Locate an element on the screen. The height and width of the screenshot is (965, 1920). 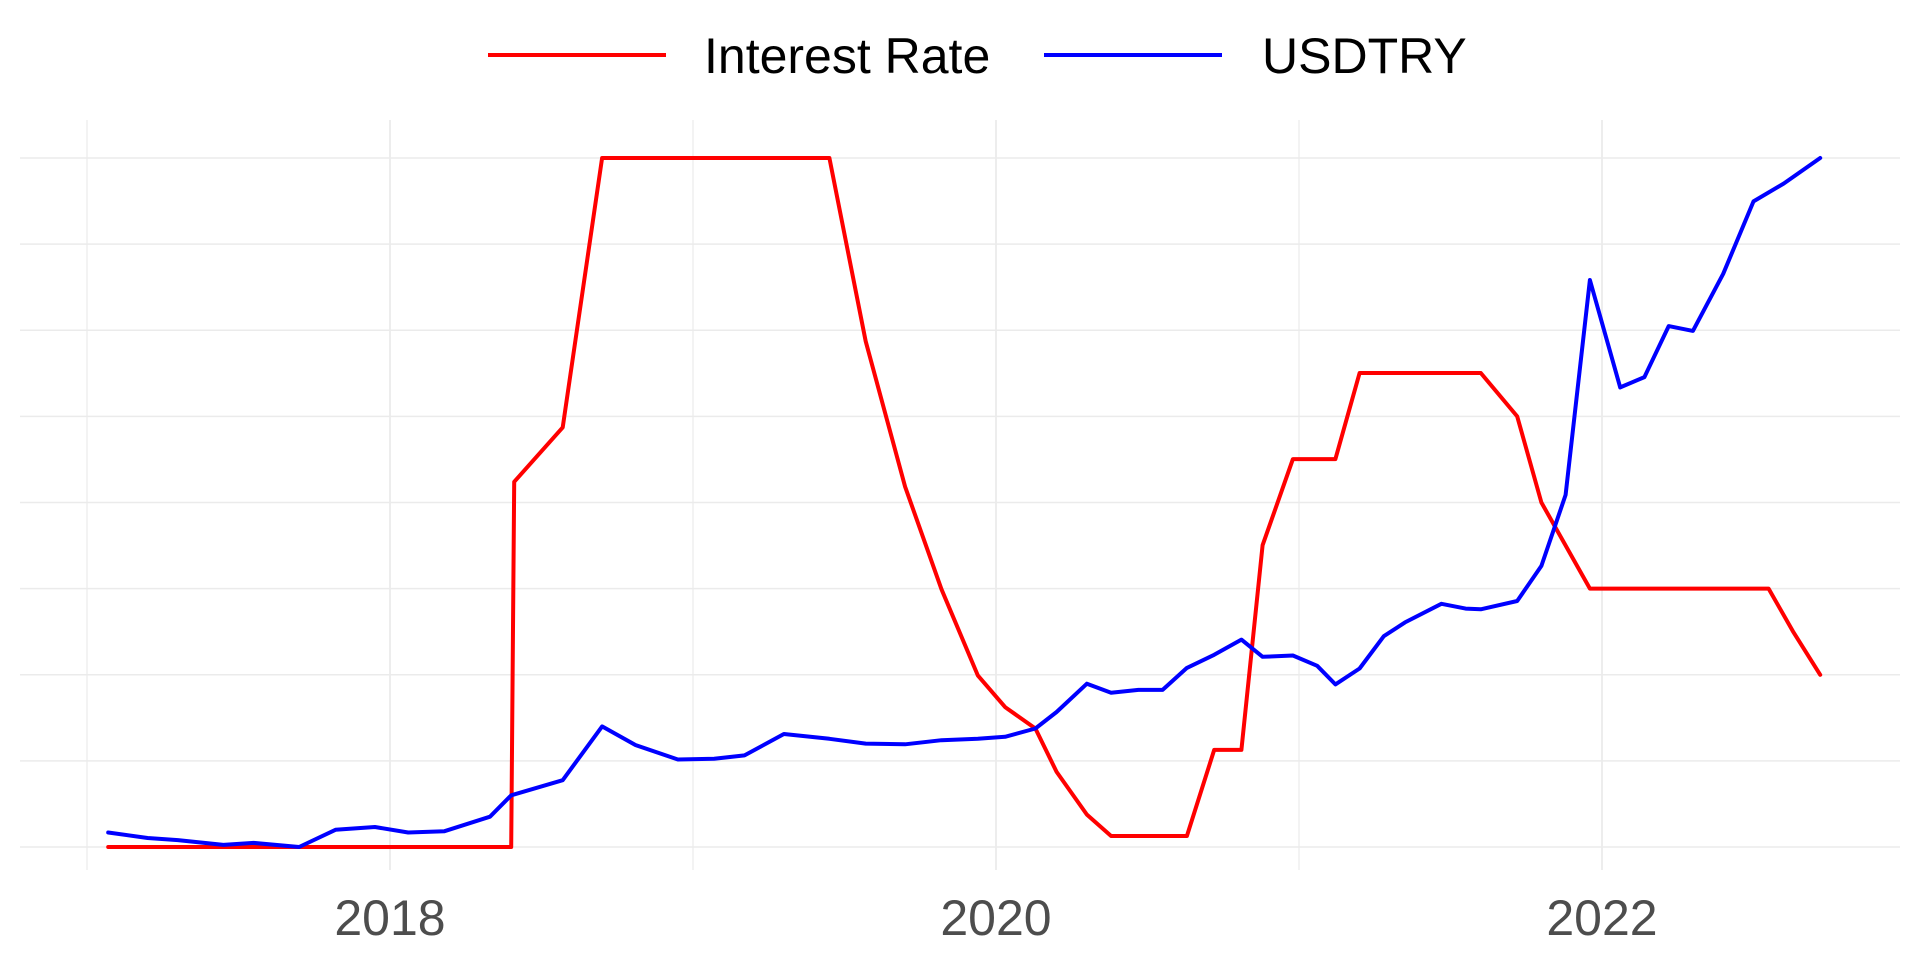
legend-label: Interest Rate is located at coordinates (847, 56).